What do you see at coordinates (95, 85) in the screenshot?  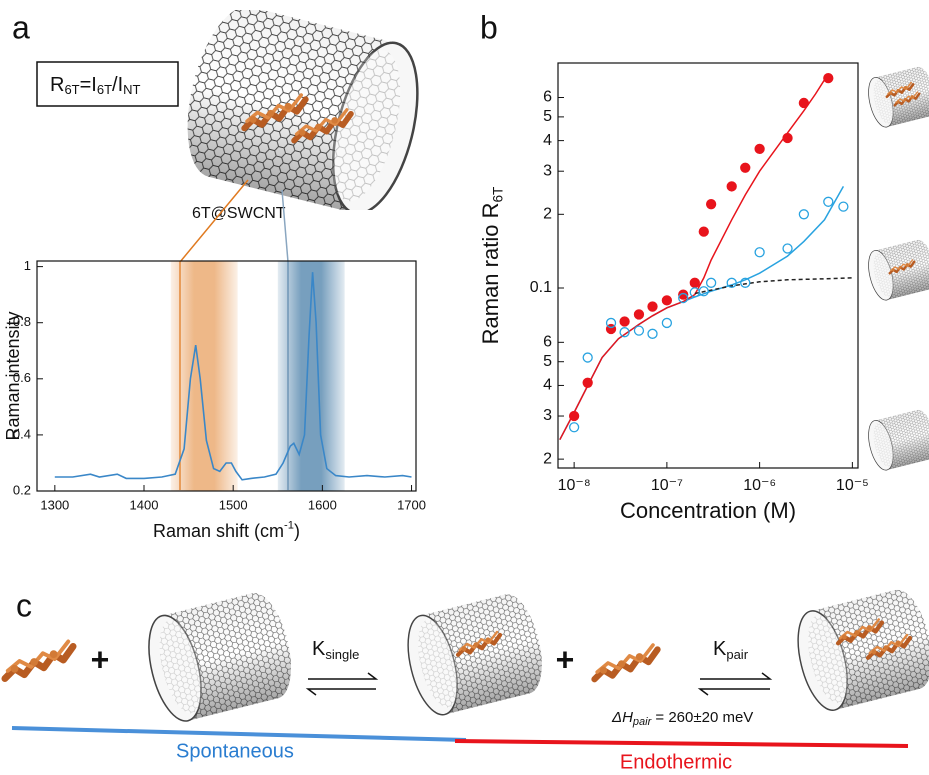 I see `formula: R6T=I6T/INT` at bounding box center [95, 85].